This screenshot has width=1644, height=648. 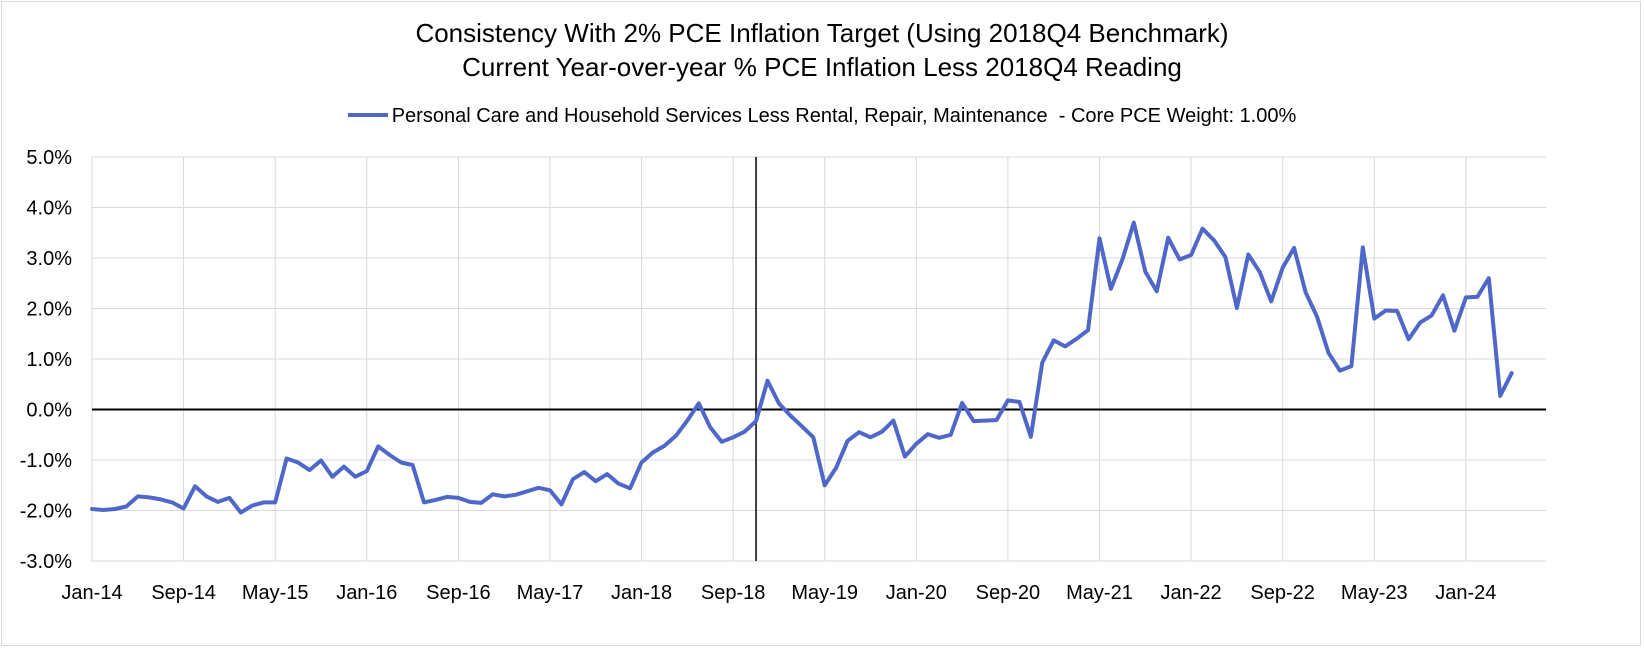 What do you see at coordinates (550, 593) in the screenshot?
I see `x-tick-label: May-17` at bounding box center [550, 593].